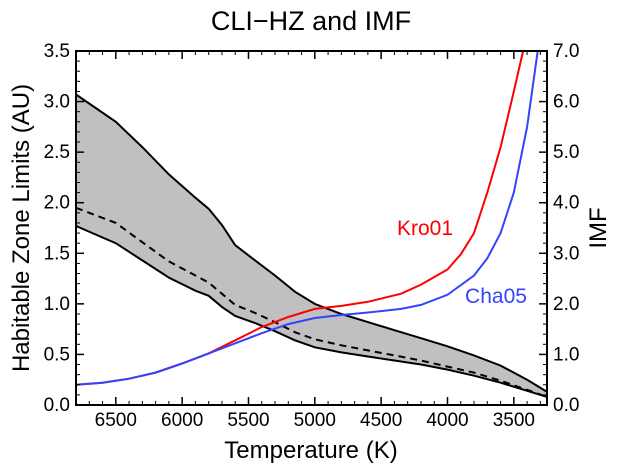 Image resolution: width=623 pixels, height=467 pixels. What do you see at coordinates (57, 152) in the screenshot?
I see `y-tick-label: 2.5` at bounding box center [57, 152].